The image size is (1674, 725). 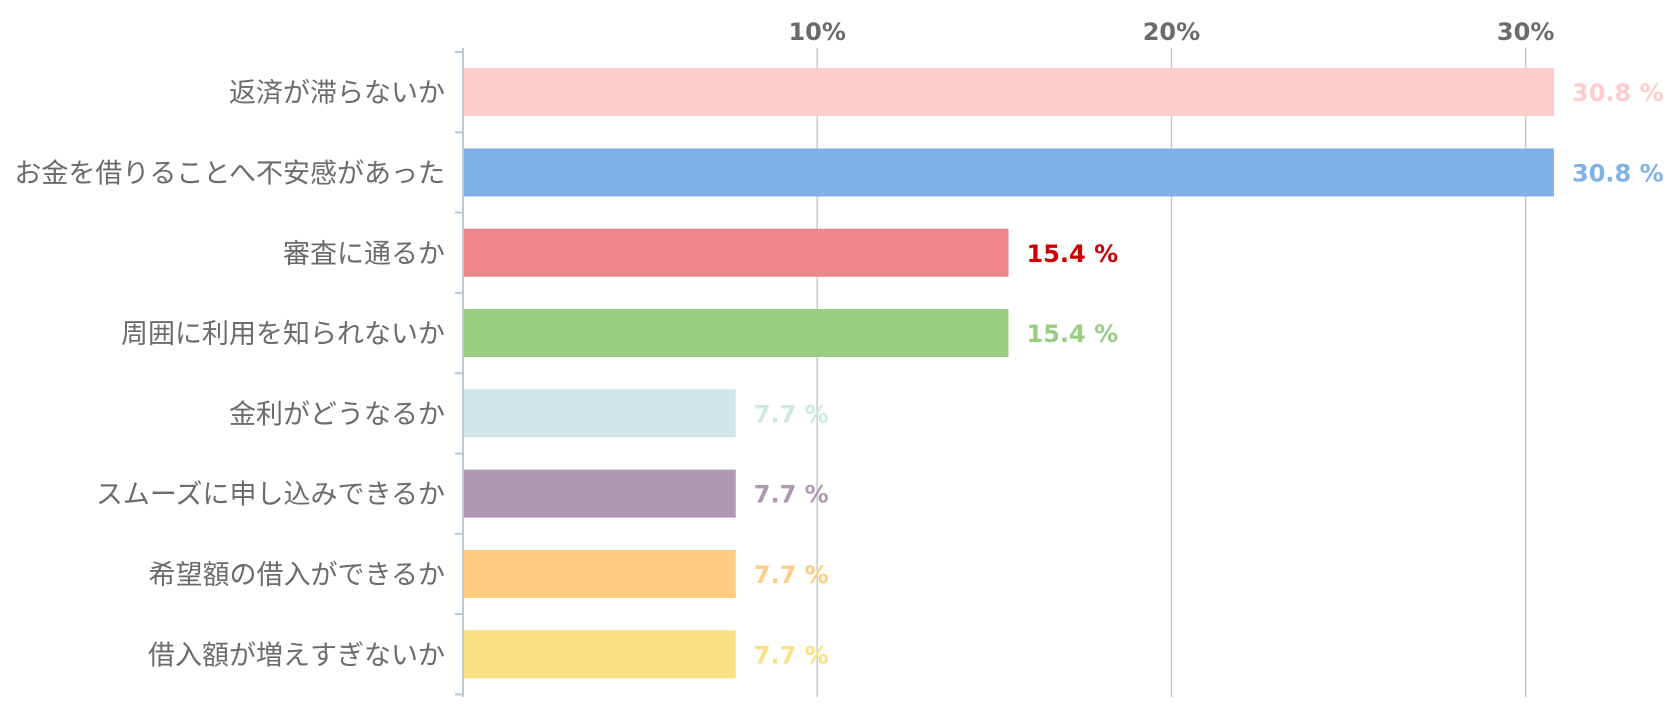 I want to click on category-label: 借入額が増えすぎないか, so click(x=296, y=655).